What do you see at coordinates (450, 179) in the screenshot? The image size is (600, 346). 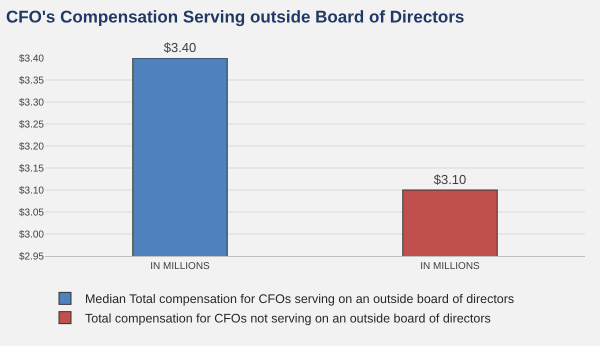 I see `data-label: $3.10` at bounding box center [450, 179].